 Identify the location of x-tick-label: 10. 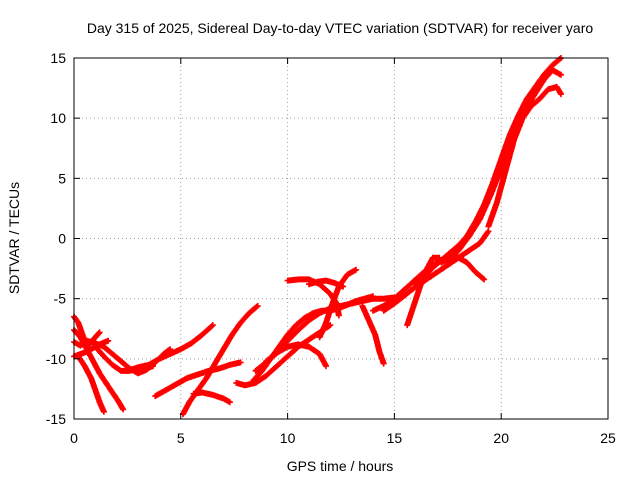
(288, 438).